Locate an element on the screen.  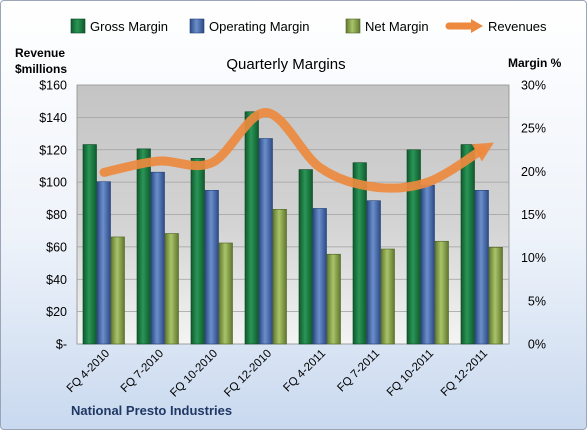
right-axis-ticks: 0% 5% 10% 15% 20% 25% 30% is located at coordinates (533, 215).